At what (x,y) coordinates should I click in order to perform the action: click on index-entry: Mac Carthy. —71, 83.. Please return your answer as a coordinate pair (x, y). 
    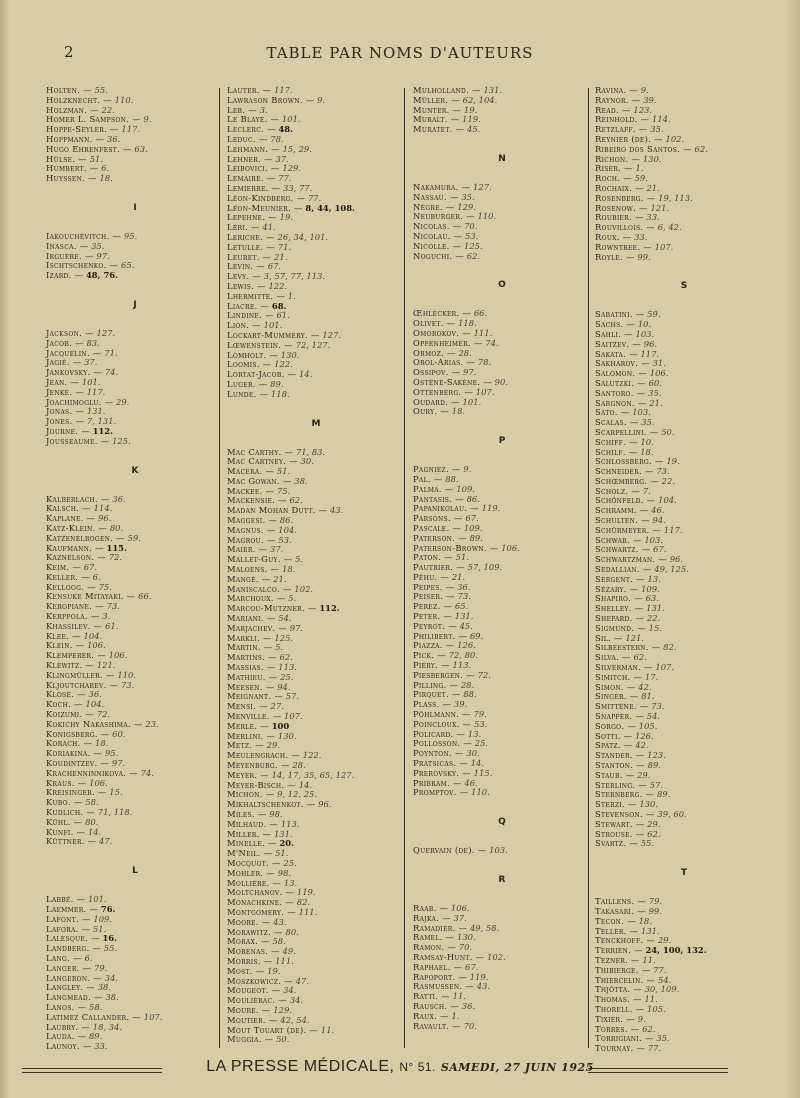
    Looking at the image, I should click on (316, 452).